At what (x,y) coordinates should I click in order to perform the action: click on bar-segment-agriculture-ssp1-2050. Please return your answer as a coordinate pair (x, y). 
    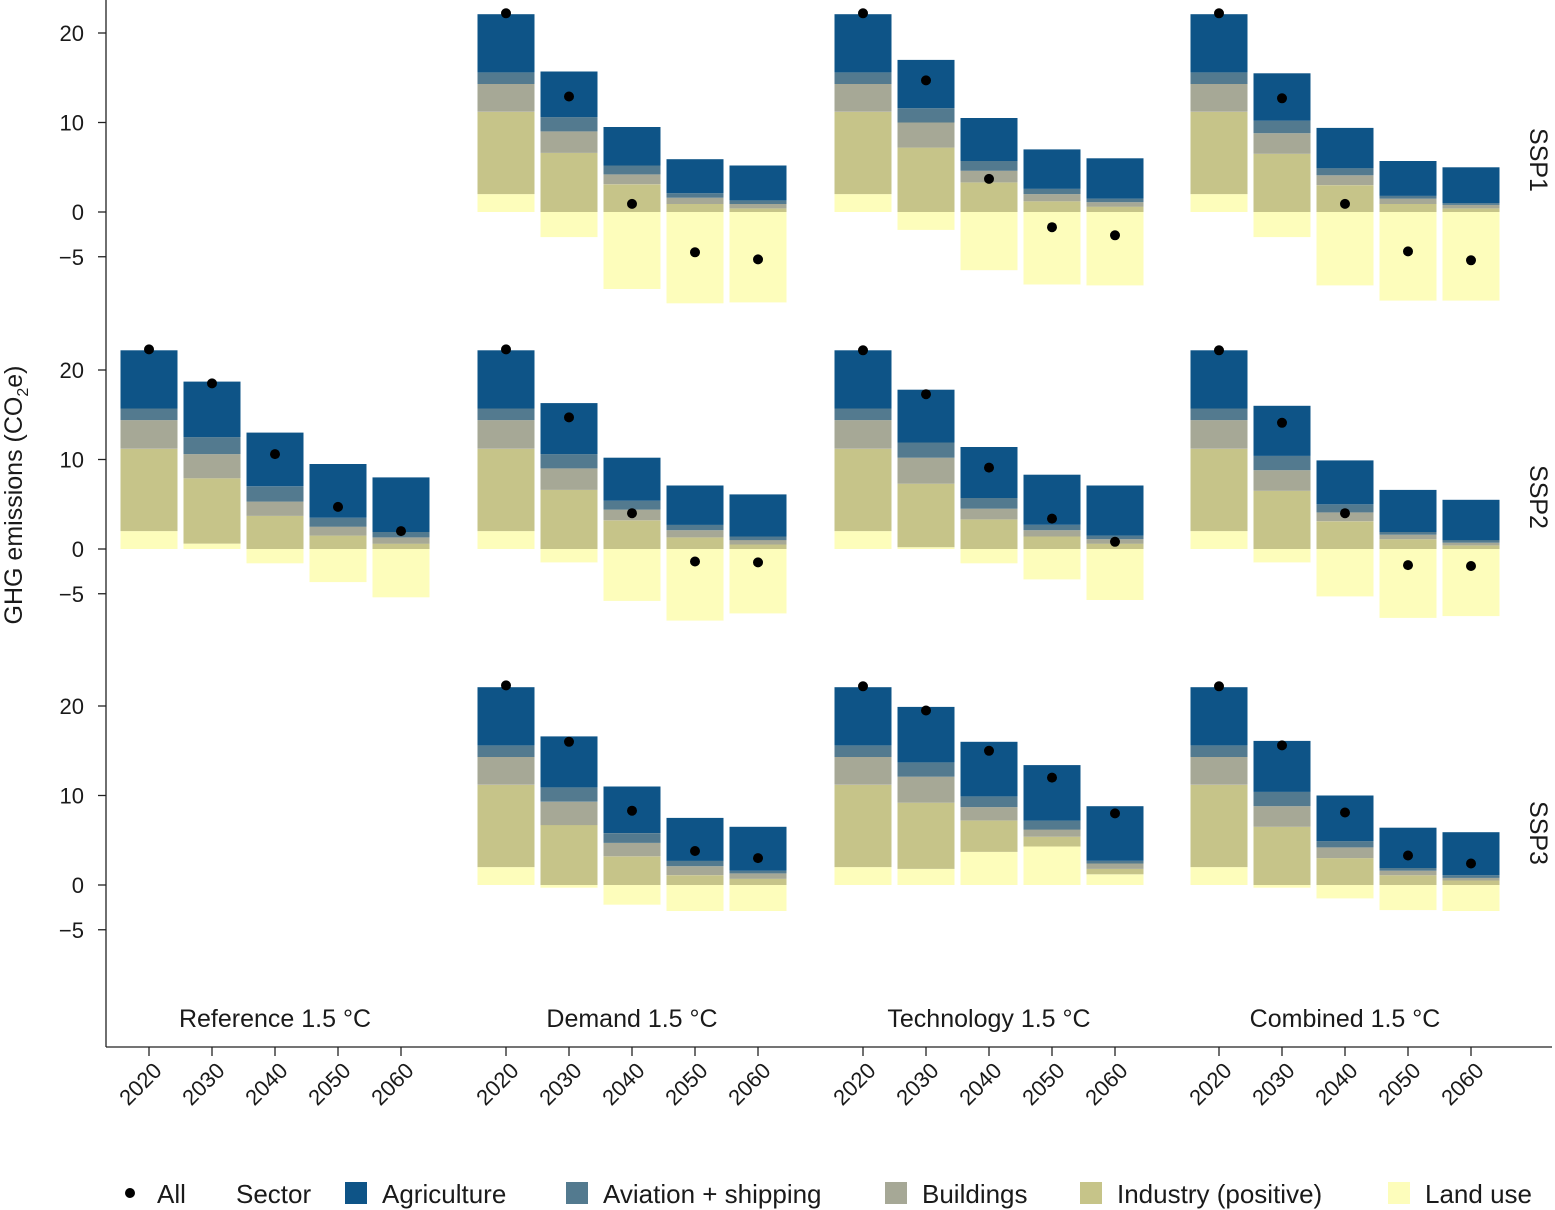
    Looking at the image, I should click on (1408, 178).